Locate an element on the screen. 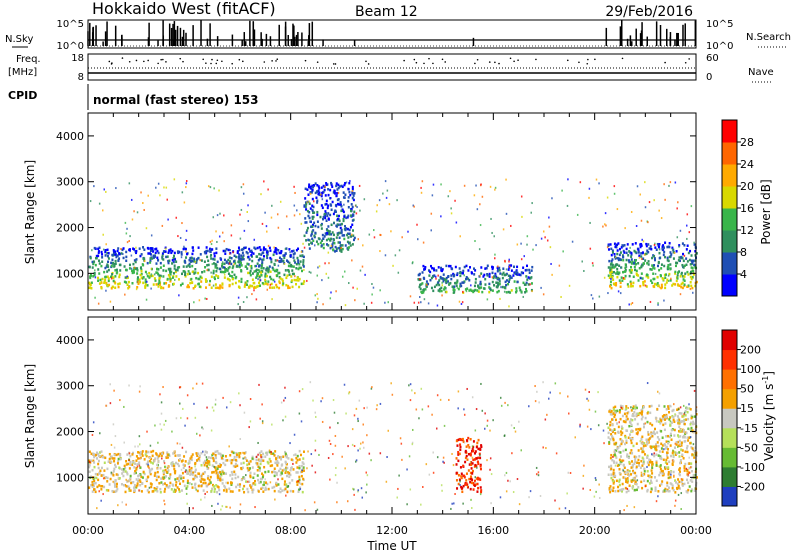  nave-dot is located at coordinates (445, 62).